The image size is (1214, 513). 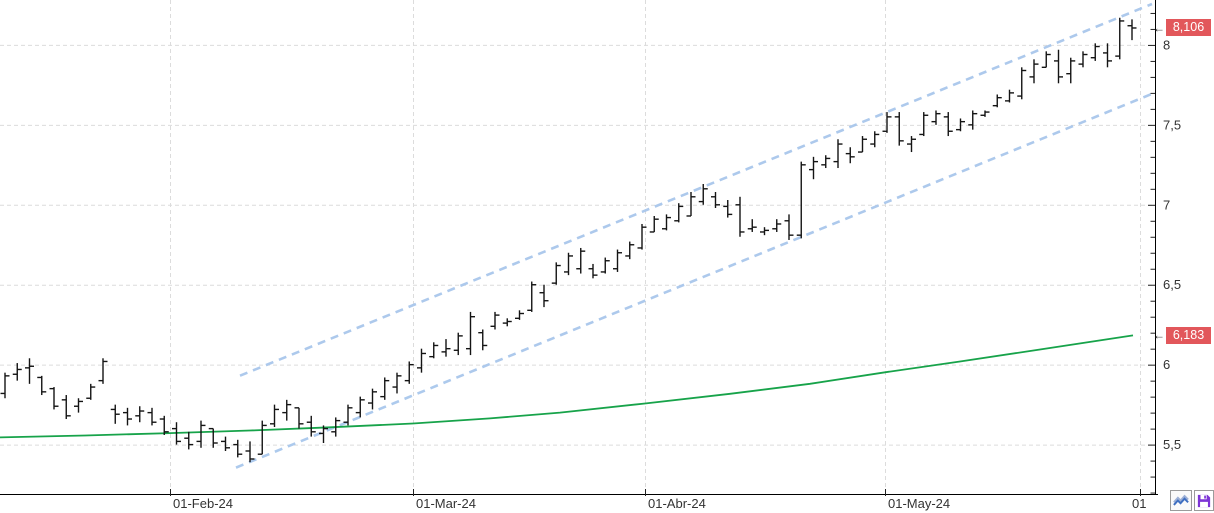 I want to click on left-arrow-icon: ←, so click(x=1159, y=27).